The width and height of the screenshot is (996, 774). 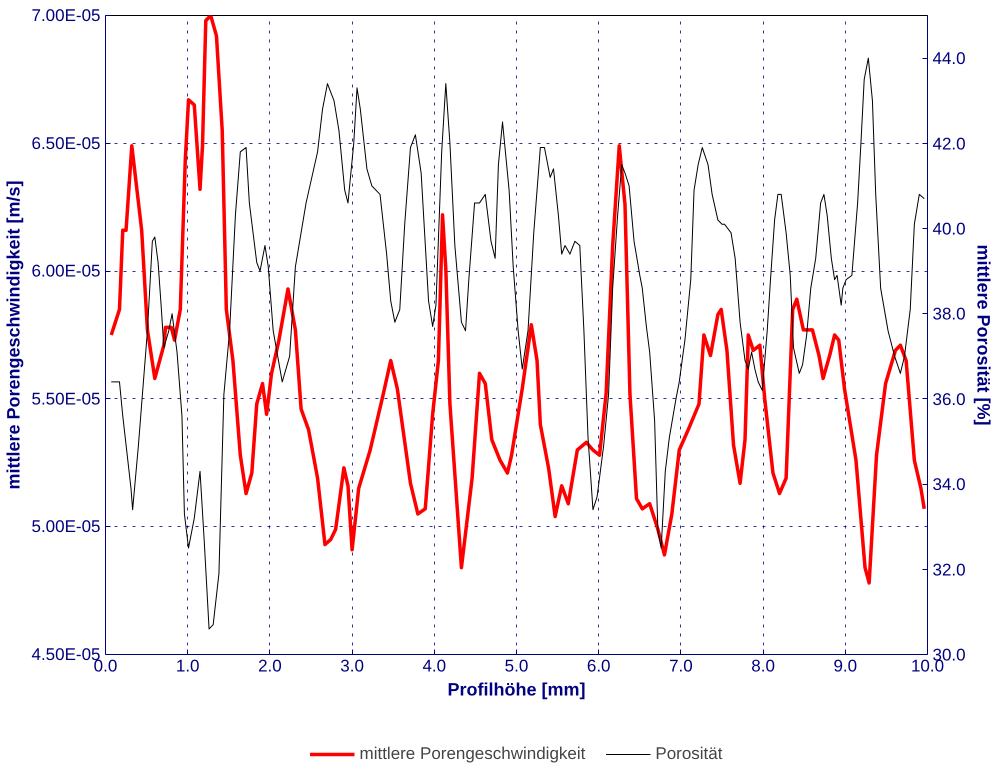 What do you see at coordinates (949, 484) in the screenshot?
I see `y2-tick-label: 34.0` at bounding box center [949, 484].